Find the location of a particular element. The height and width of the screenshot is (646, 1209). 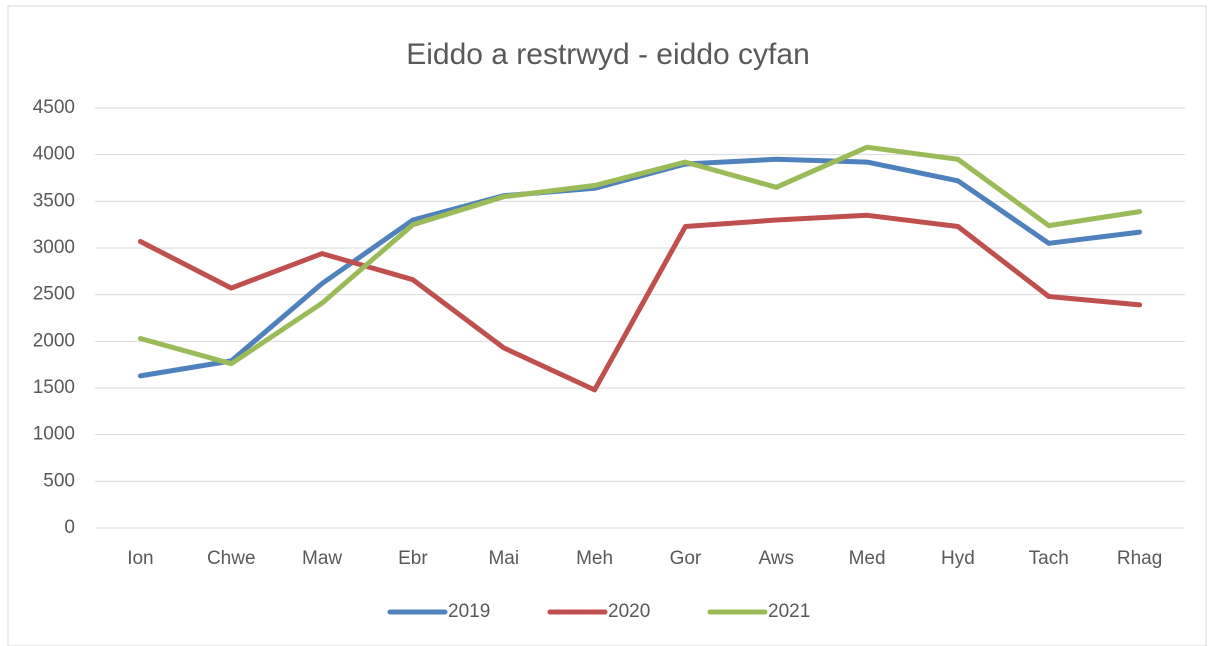

y-tick-label: 3500 is located at coordinates (54, 200).